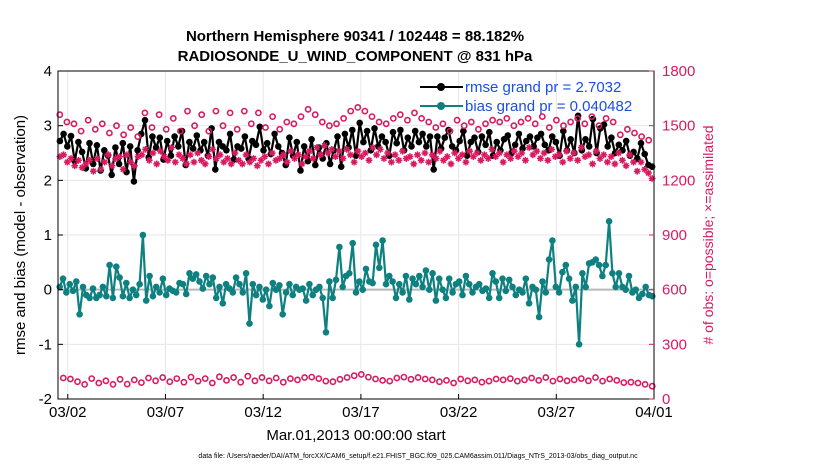 This screenshot has height=470, width=830. Describe the element at coordinates (548, 106) in the screenshot. I see `legend-bias-label: bias grand pr = 0.040482` at that location.